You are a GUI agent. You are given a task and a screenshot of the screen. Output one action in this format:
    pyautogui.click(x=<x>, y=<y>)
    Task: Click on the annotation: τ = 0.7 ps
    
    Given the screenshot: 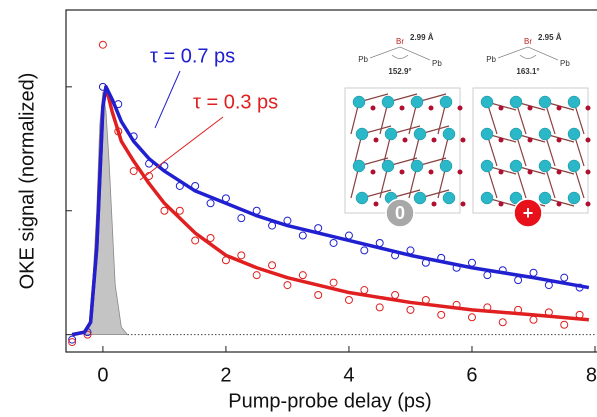 What is the action you would take?
    pyautogui.click(x=192, y=56)
    